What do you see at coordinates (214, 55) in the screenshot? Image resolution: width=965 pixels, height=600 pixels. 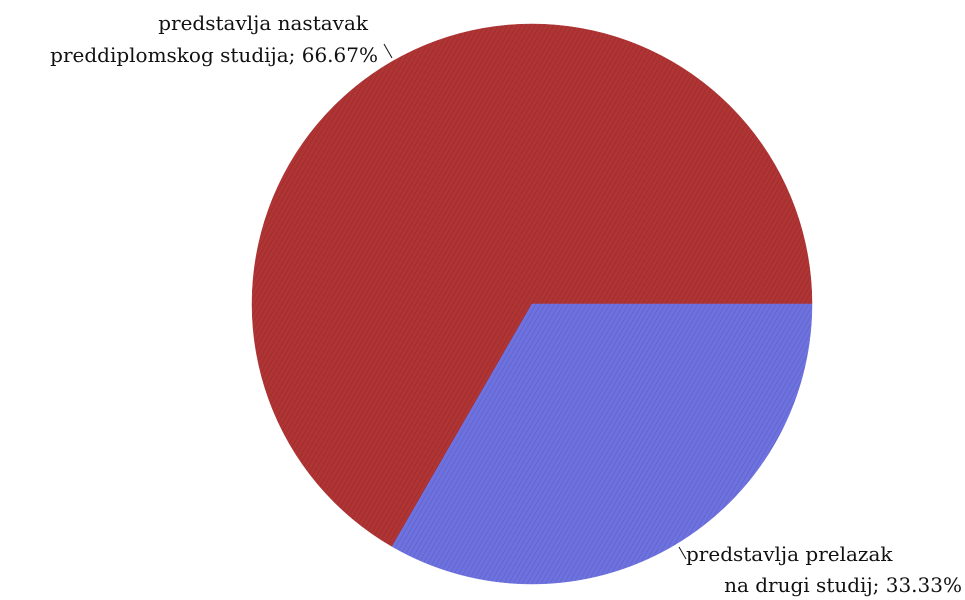 I see `slice-label-0-line-1: preddiplomskog studija; 66.67%` at bounding box center [214, 55].